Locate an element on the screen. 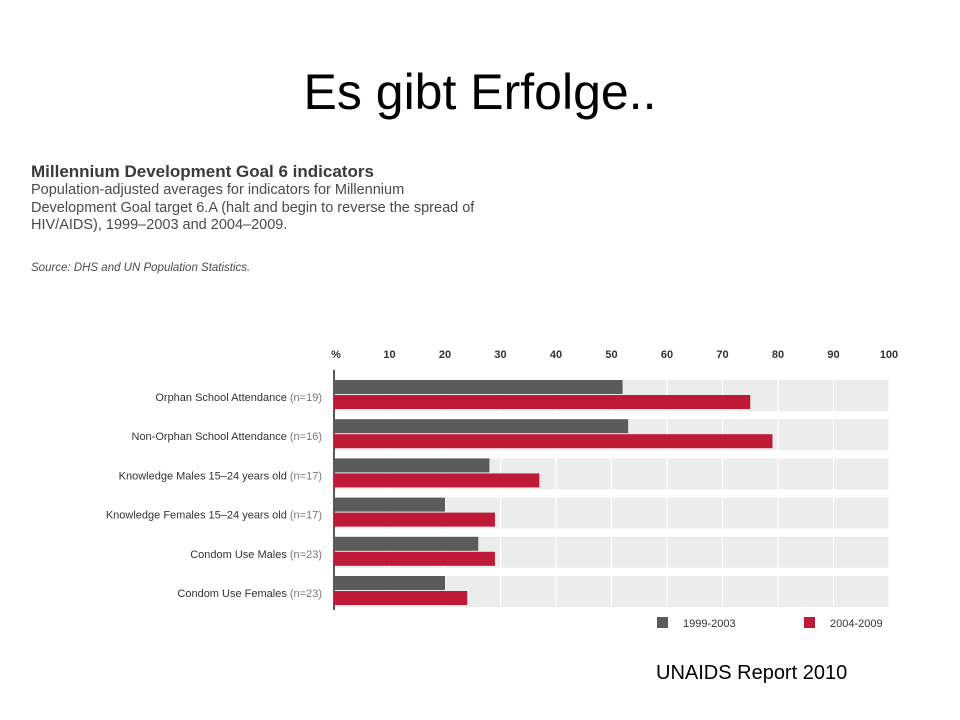  legend-label: 1999-2003 is located at coordinates (709, 624).